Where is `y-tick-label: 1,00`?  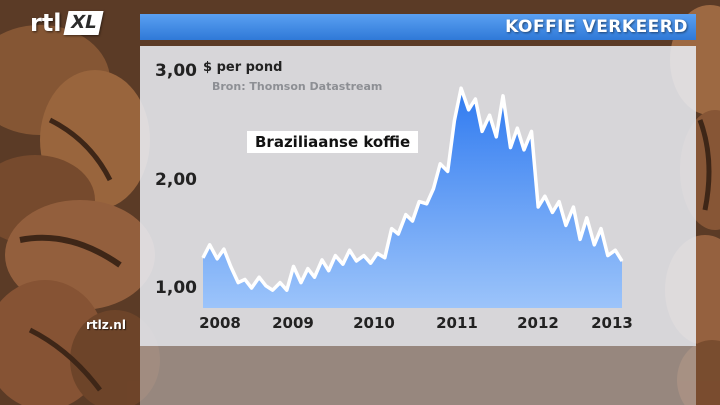
y-tick-label: 1,00 is located at coordinates (176, 288).